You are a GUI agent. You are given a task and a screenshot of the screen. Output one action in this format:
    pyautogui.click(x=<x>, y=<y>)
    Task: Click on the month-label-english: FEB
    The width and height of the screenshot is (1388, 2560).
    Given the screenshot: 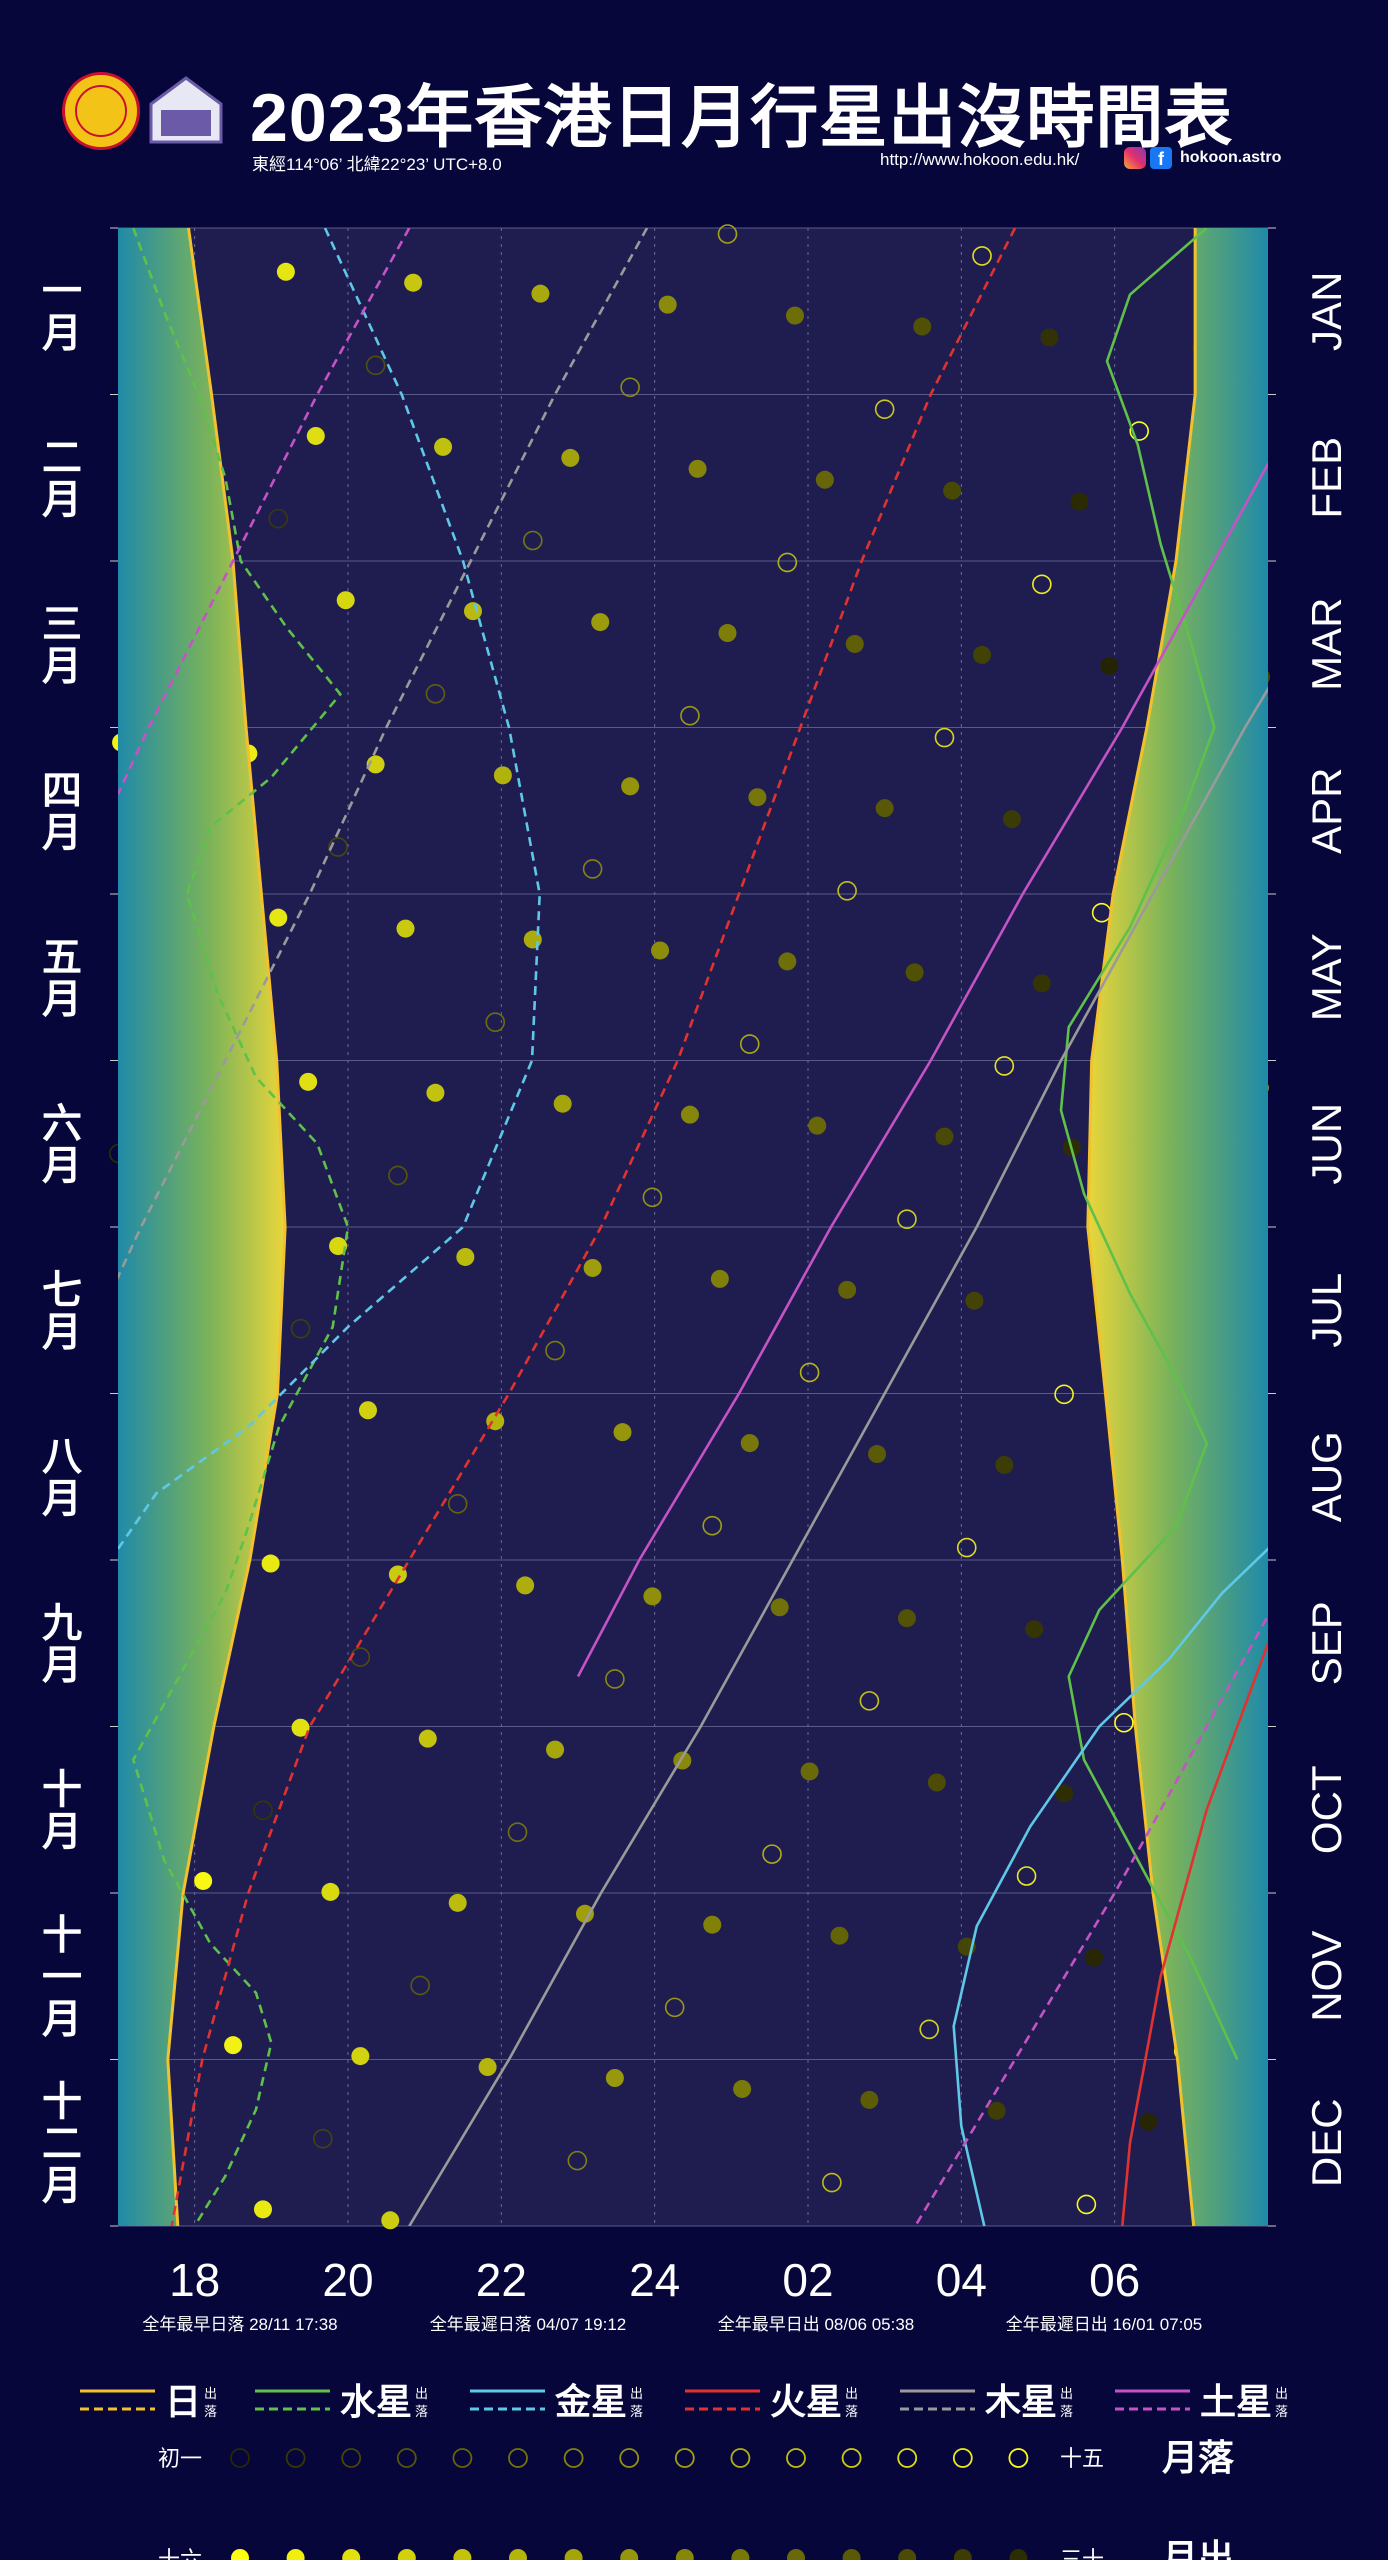 What is the action you would take?
    pyautogui.click(x=1326, y=478)
    